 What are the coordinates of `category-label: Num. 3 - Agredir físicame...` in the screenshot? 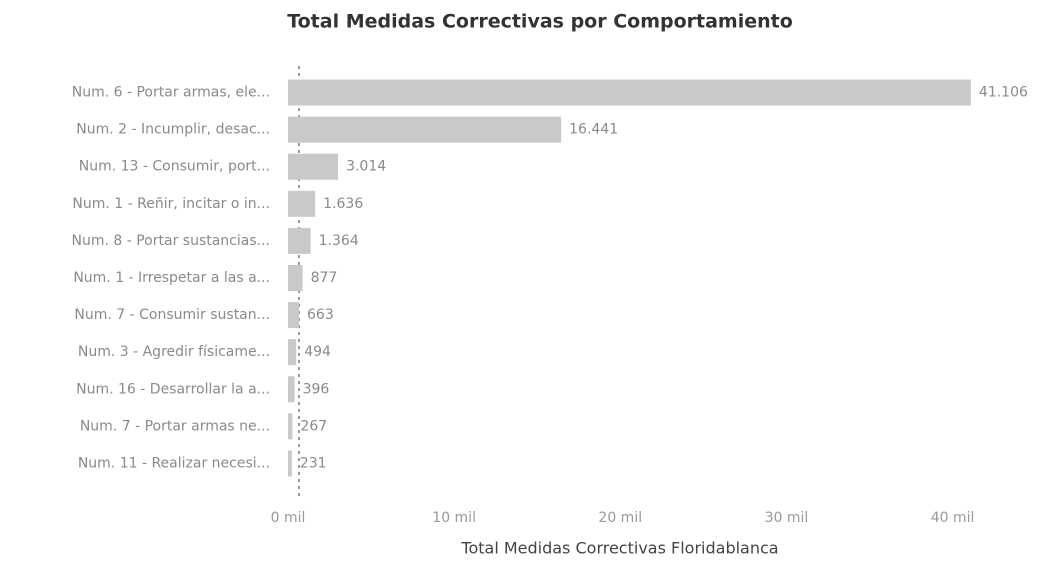 It's located at (174, 352).